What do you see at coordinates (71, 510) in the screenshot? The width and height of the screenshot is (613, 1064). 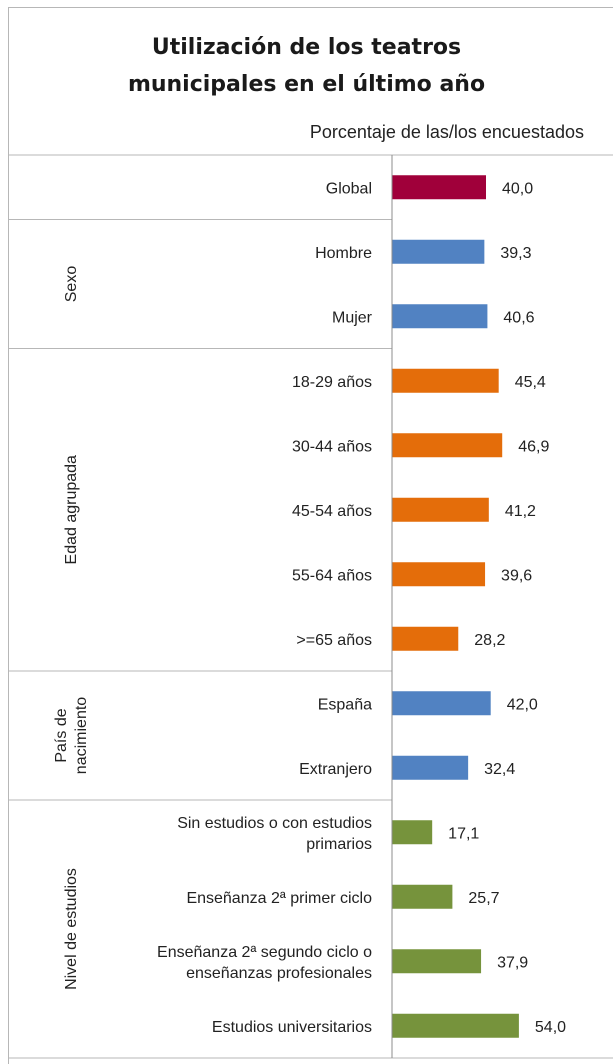 I see `group-label: Edad agrupada` at bounding box center [71, 510].